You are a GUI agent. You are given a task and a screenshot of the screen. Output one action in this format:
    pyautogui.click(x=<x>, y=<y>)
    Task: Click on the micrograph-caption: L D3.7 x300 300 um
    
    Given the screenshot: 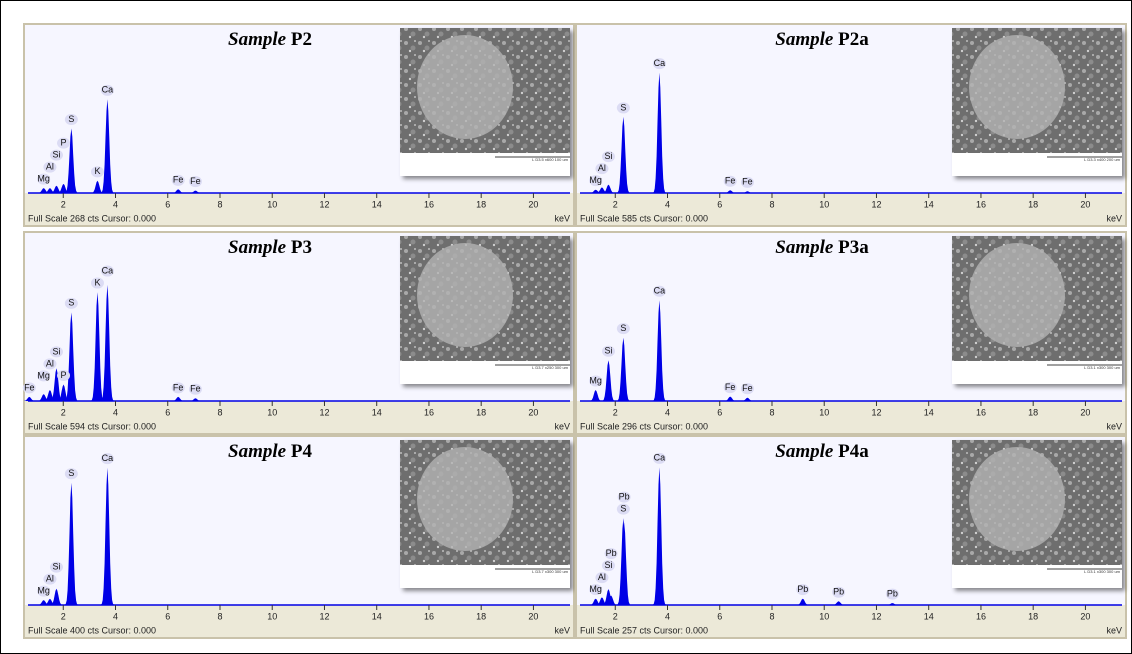 What is the action you would take?
    pyautogui.click(x=550, y=571)
    